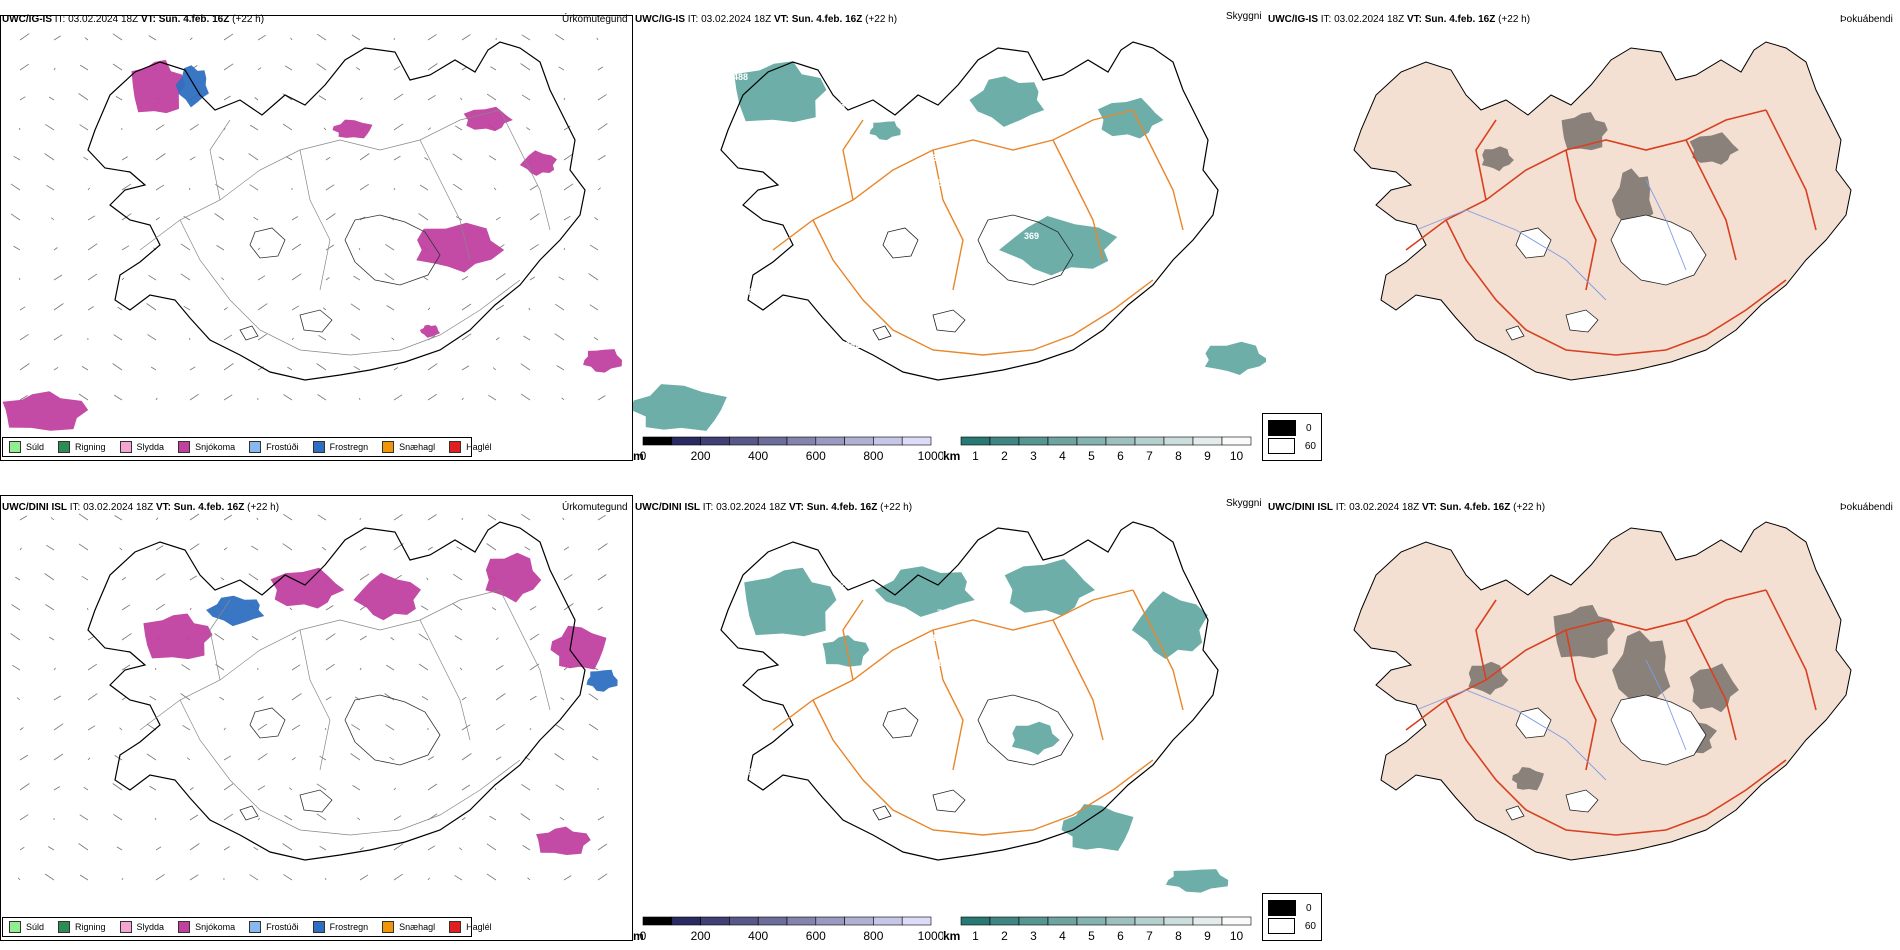  Describe the element at coordinates (847, 560) in the screenshot. I see `visibility-value-label: 454` at that location.